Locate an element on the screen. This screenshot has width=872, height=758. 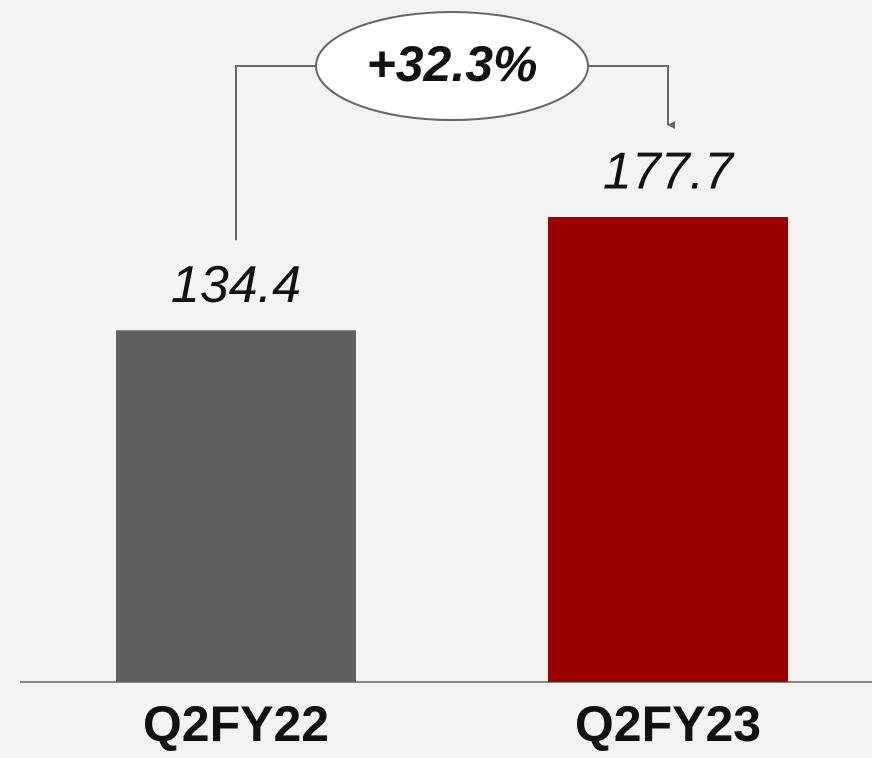
x-tick-label: Q2FY22 is located at coordinates (236, 724).